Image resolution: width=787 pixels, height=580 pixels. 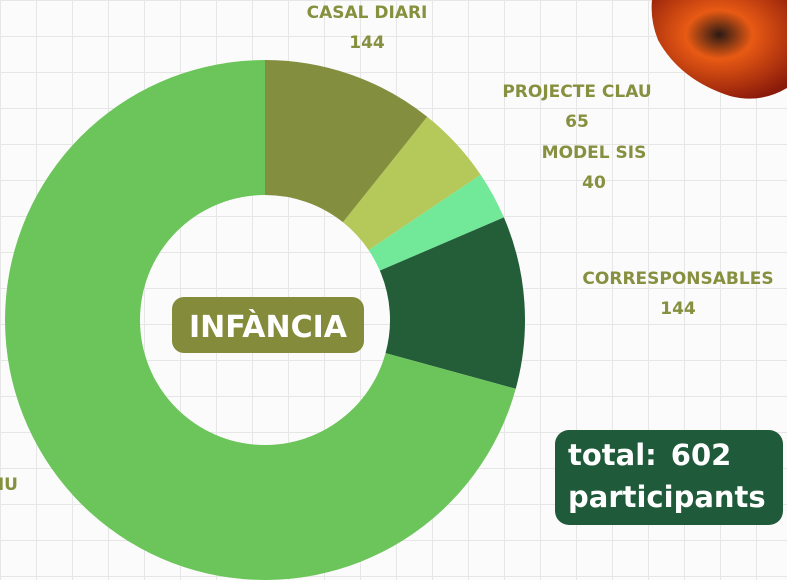 I want to click on total-line: total: 602, so click(x=649, y=455).